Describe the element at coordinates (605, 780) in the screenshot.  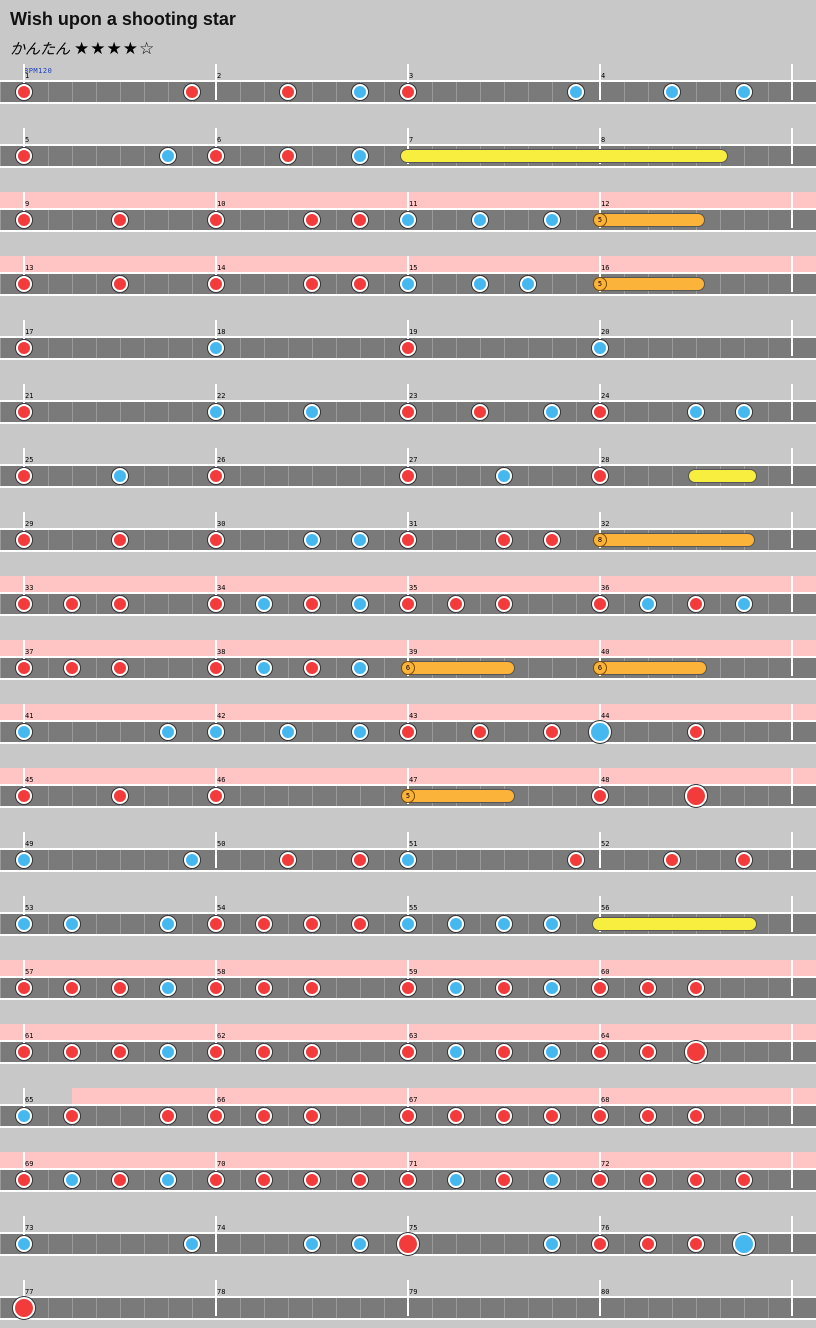
I see `measure-number: 48` at that location.